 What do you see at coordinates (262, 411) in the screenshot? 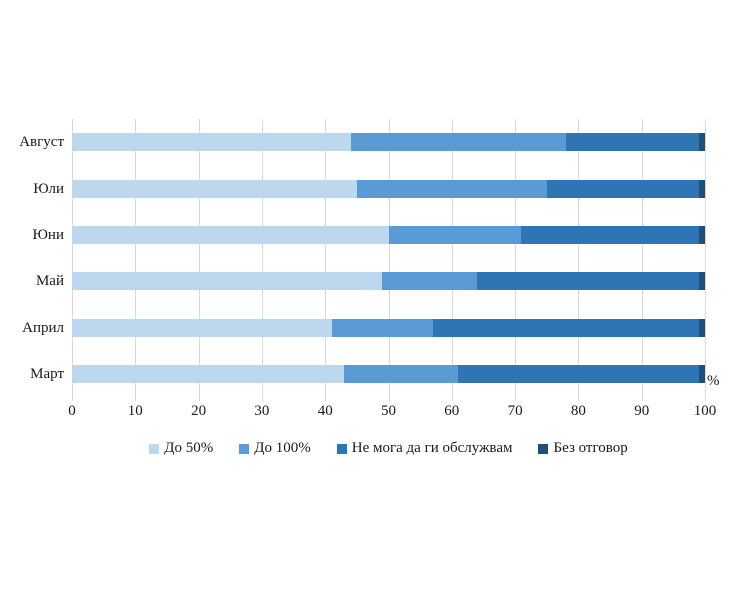
I see `x-tick-label: 30` at bounding box center [262, 411].